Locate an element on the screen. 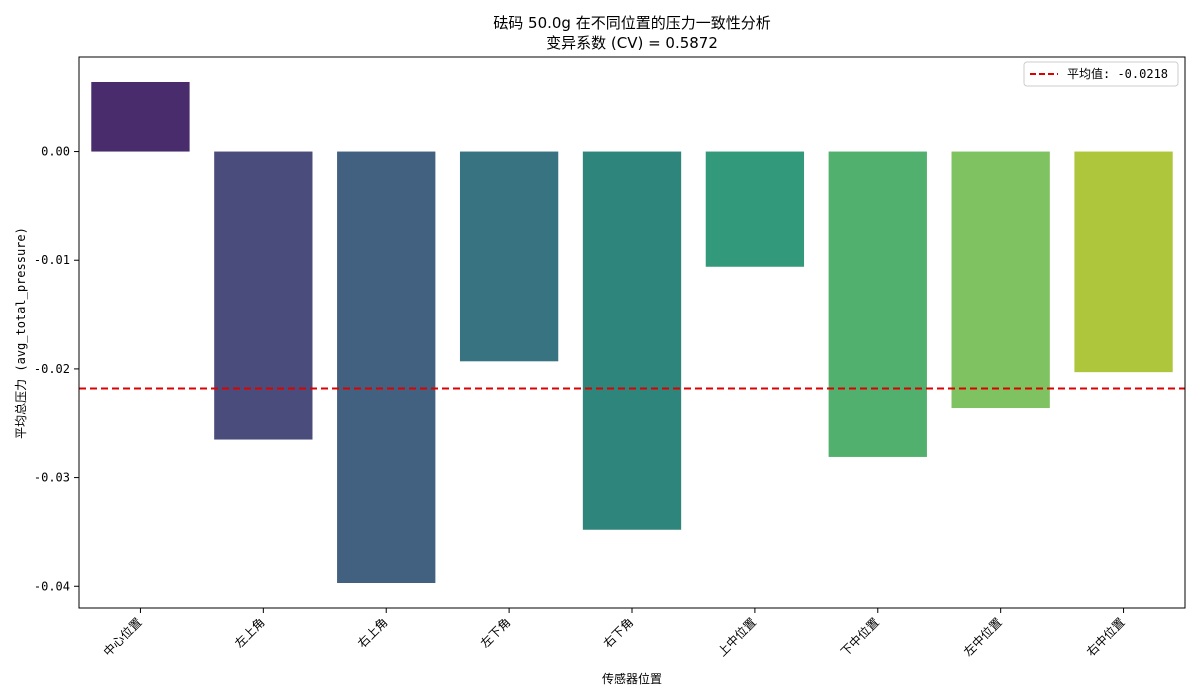 The image size is (1200, 700). x-tick-label: 右中位置 is located at coordinates (1105, 637).